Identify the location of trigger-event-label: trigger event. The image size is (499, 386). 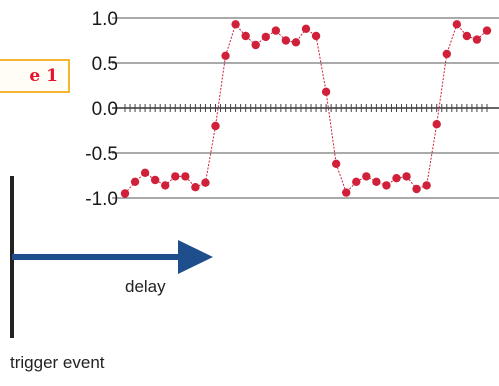
(57, 362).